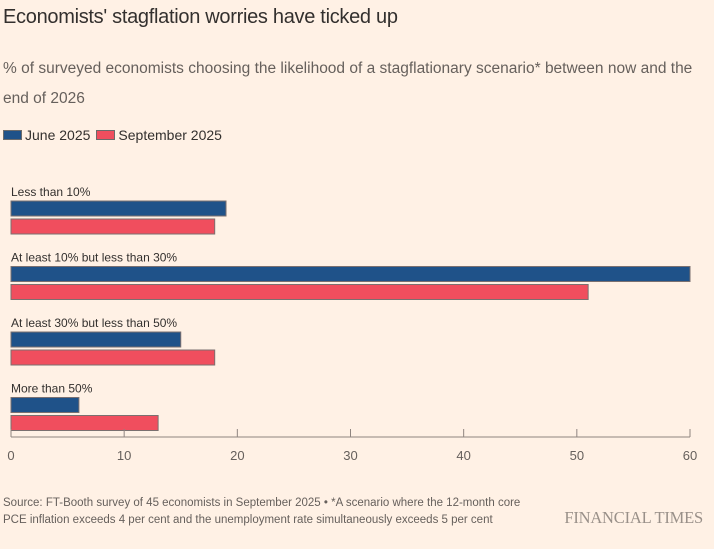 Image resolution: width=714 pixels, height=549 pixels. What do you see at coordinates (10, 455) in the screenshot?
I see `x-tick-label: 0` at bounding box center [10, 455].